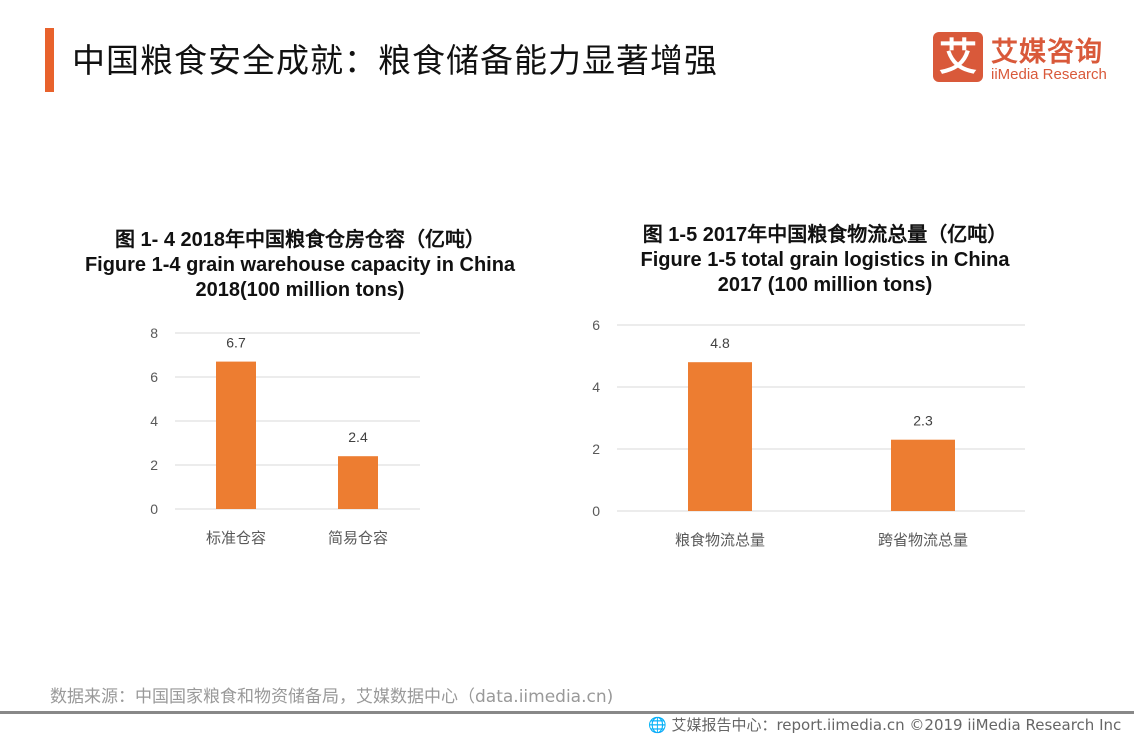 The height and width of the screenshot is (737, 1134). Describe the element at coordinates (923, 540) in the screenshot. I see `x-tick-label: 跨省物流总量` at that location.